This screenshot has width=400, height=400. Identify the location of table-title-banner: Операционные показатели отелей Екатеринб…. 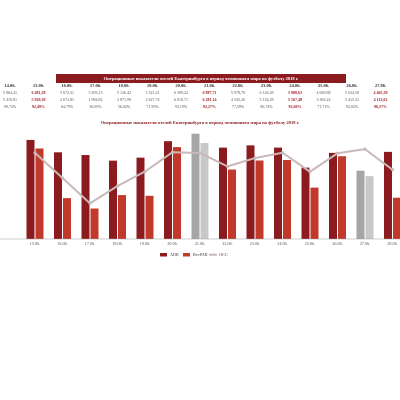
(201, 78).